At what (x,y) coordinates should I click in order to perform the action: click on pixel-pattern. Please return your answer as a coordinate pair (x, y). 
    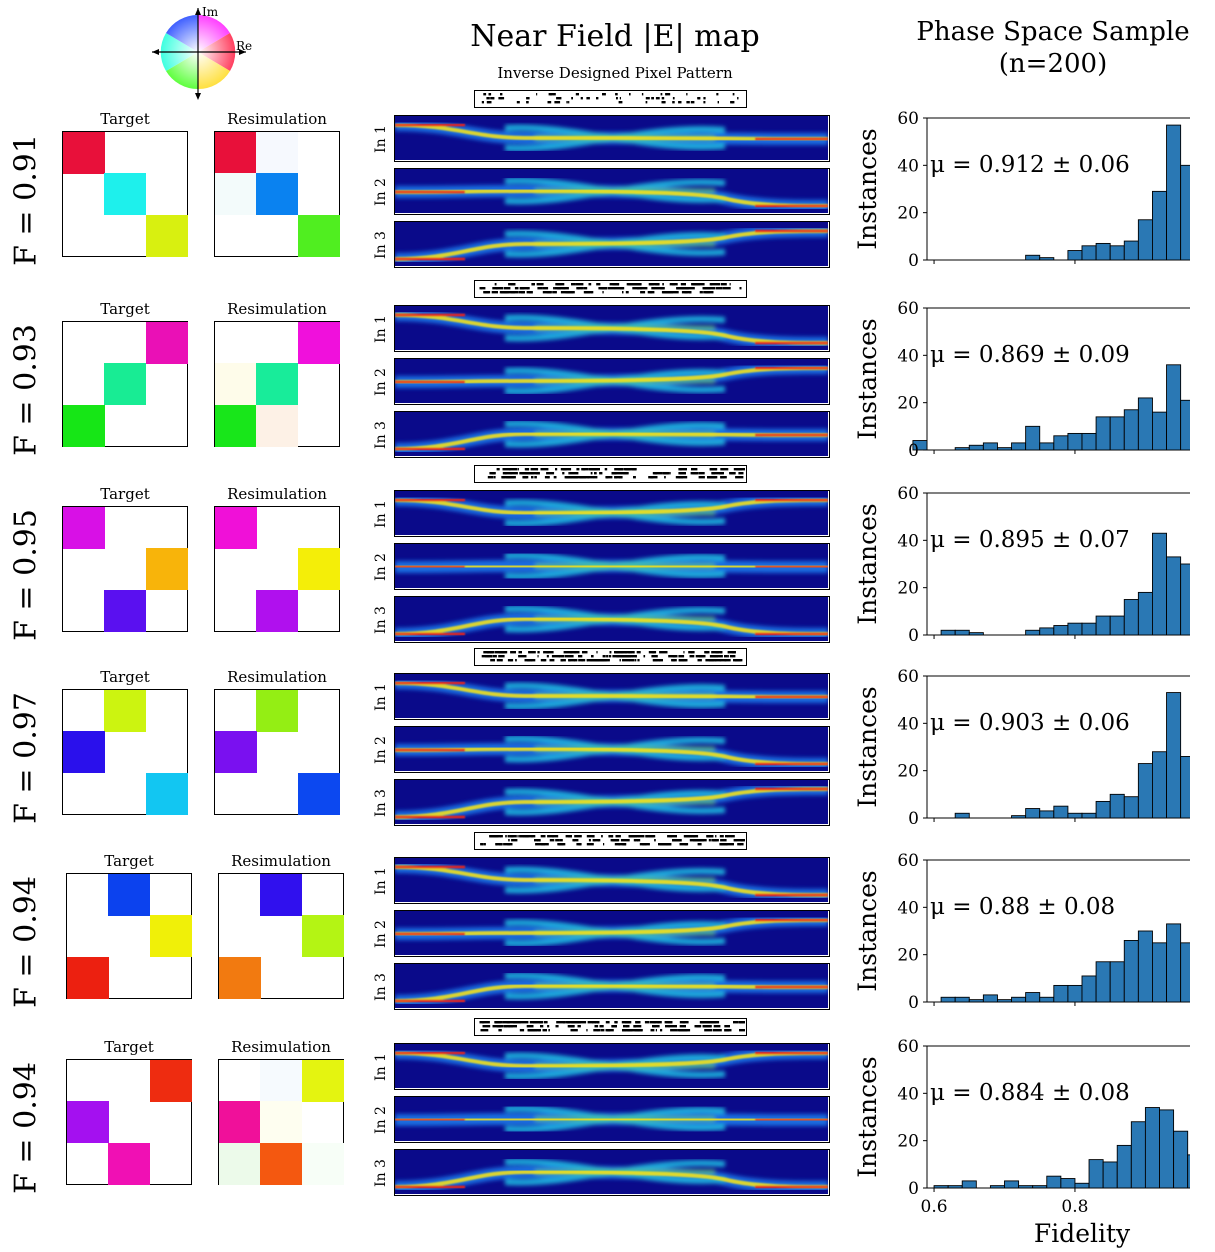
    Looking at the image, I should click on (610, 289).